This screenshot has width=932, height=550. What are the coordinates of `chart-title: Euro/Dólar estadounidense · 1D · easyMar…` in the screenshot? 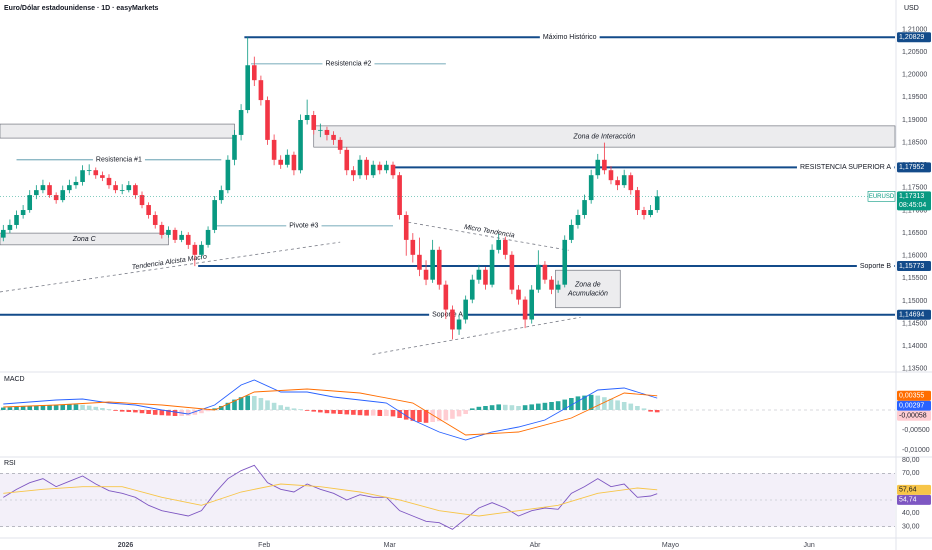 It's located at (81, 8).